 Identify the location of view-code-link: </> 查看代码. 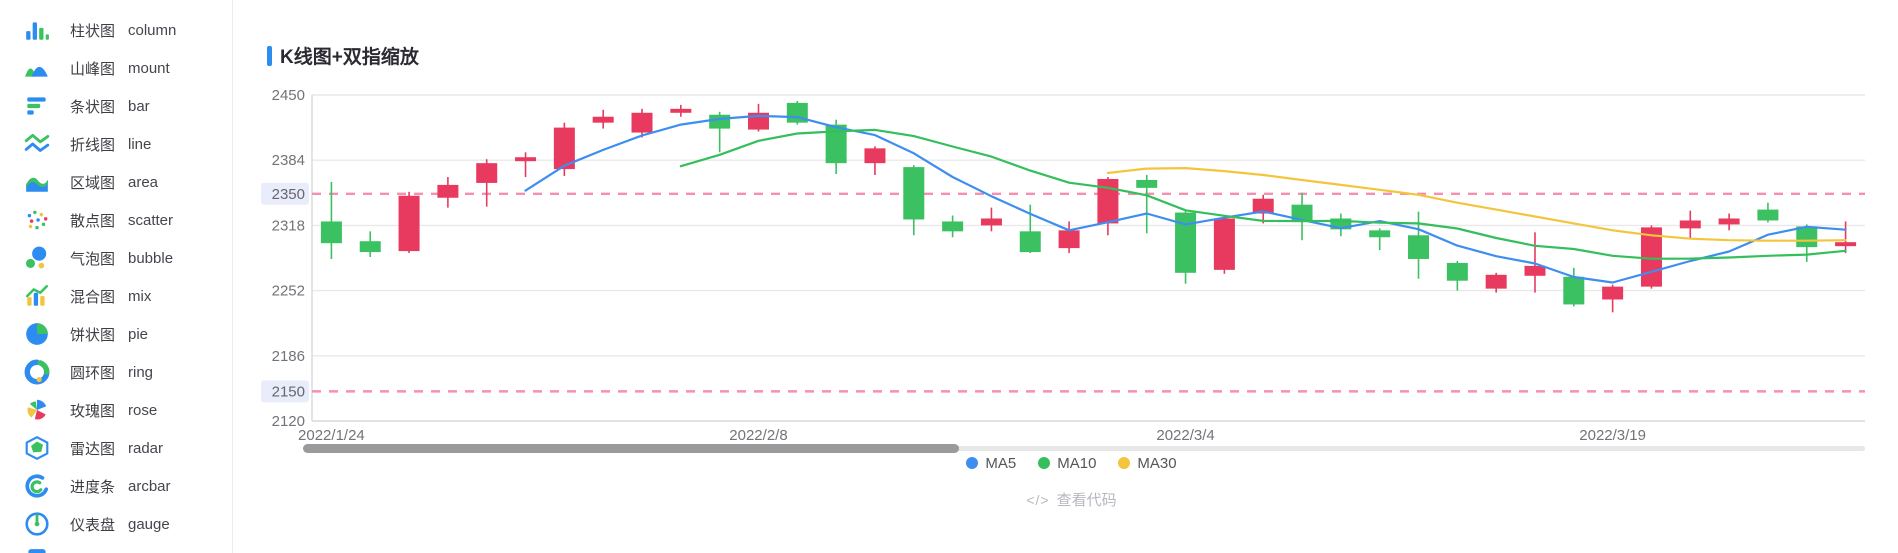
(1071, 499).